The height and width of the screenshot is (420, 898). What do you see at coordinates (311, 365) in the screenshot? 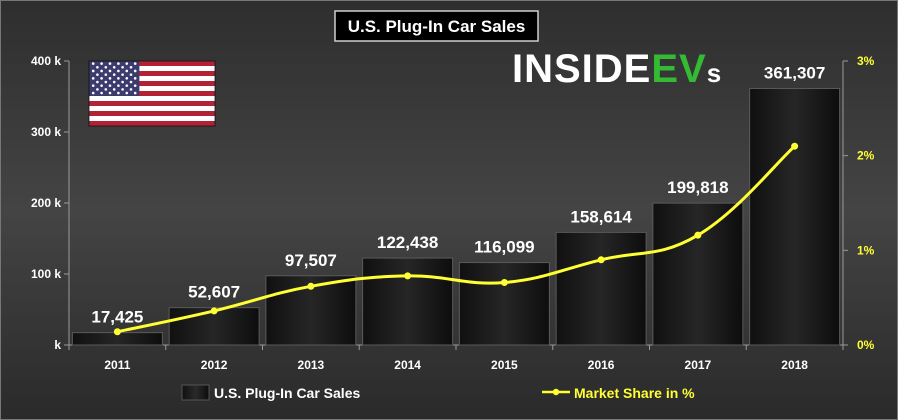
I see `x-tick-label: 2013` at bounding box center [311, 365].